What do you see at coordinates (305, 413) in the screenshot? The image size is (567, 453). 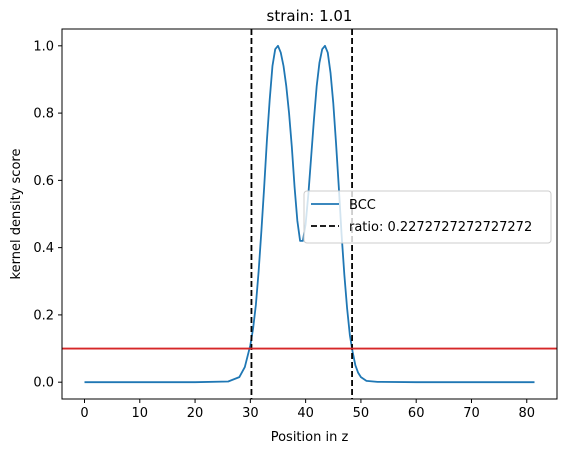 I see `x-tick-label-4: 40` at bounding box center [305, 413].